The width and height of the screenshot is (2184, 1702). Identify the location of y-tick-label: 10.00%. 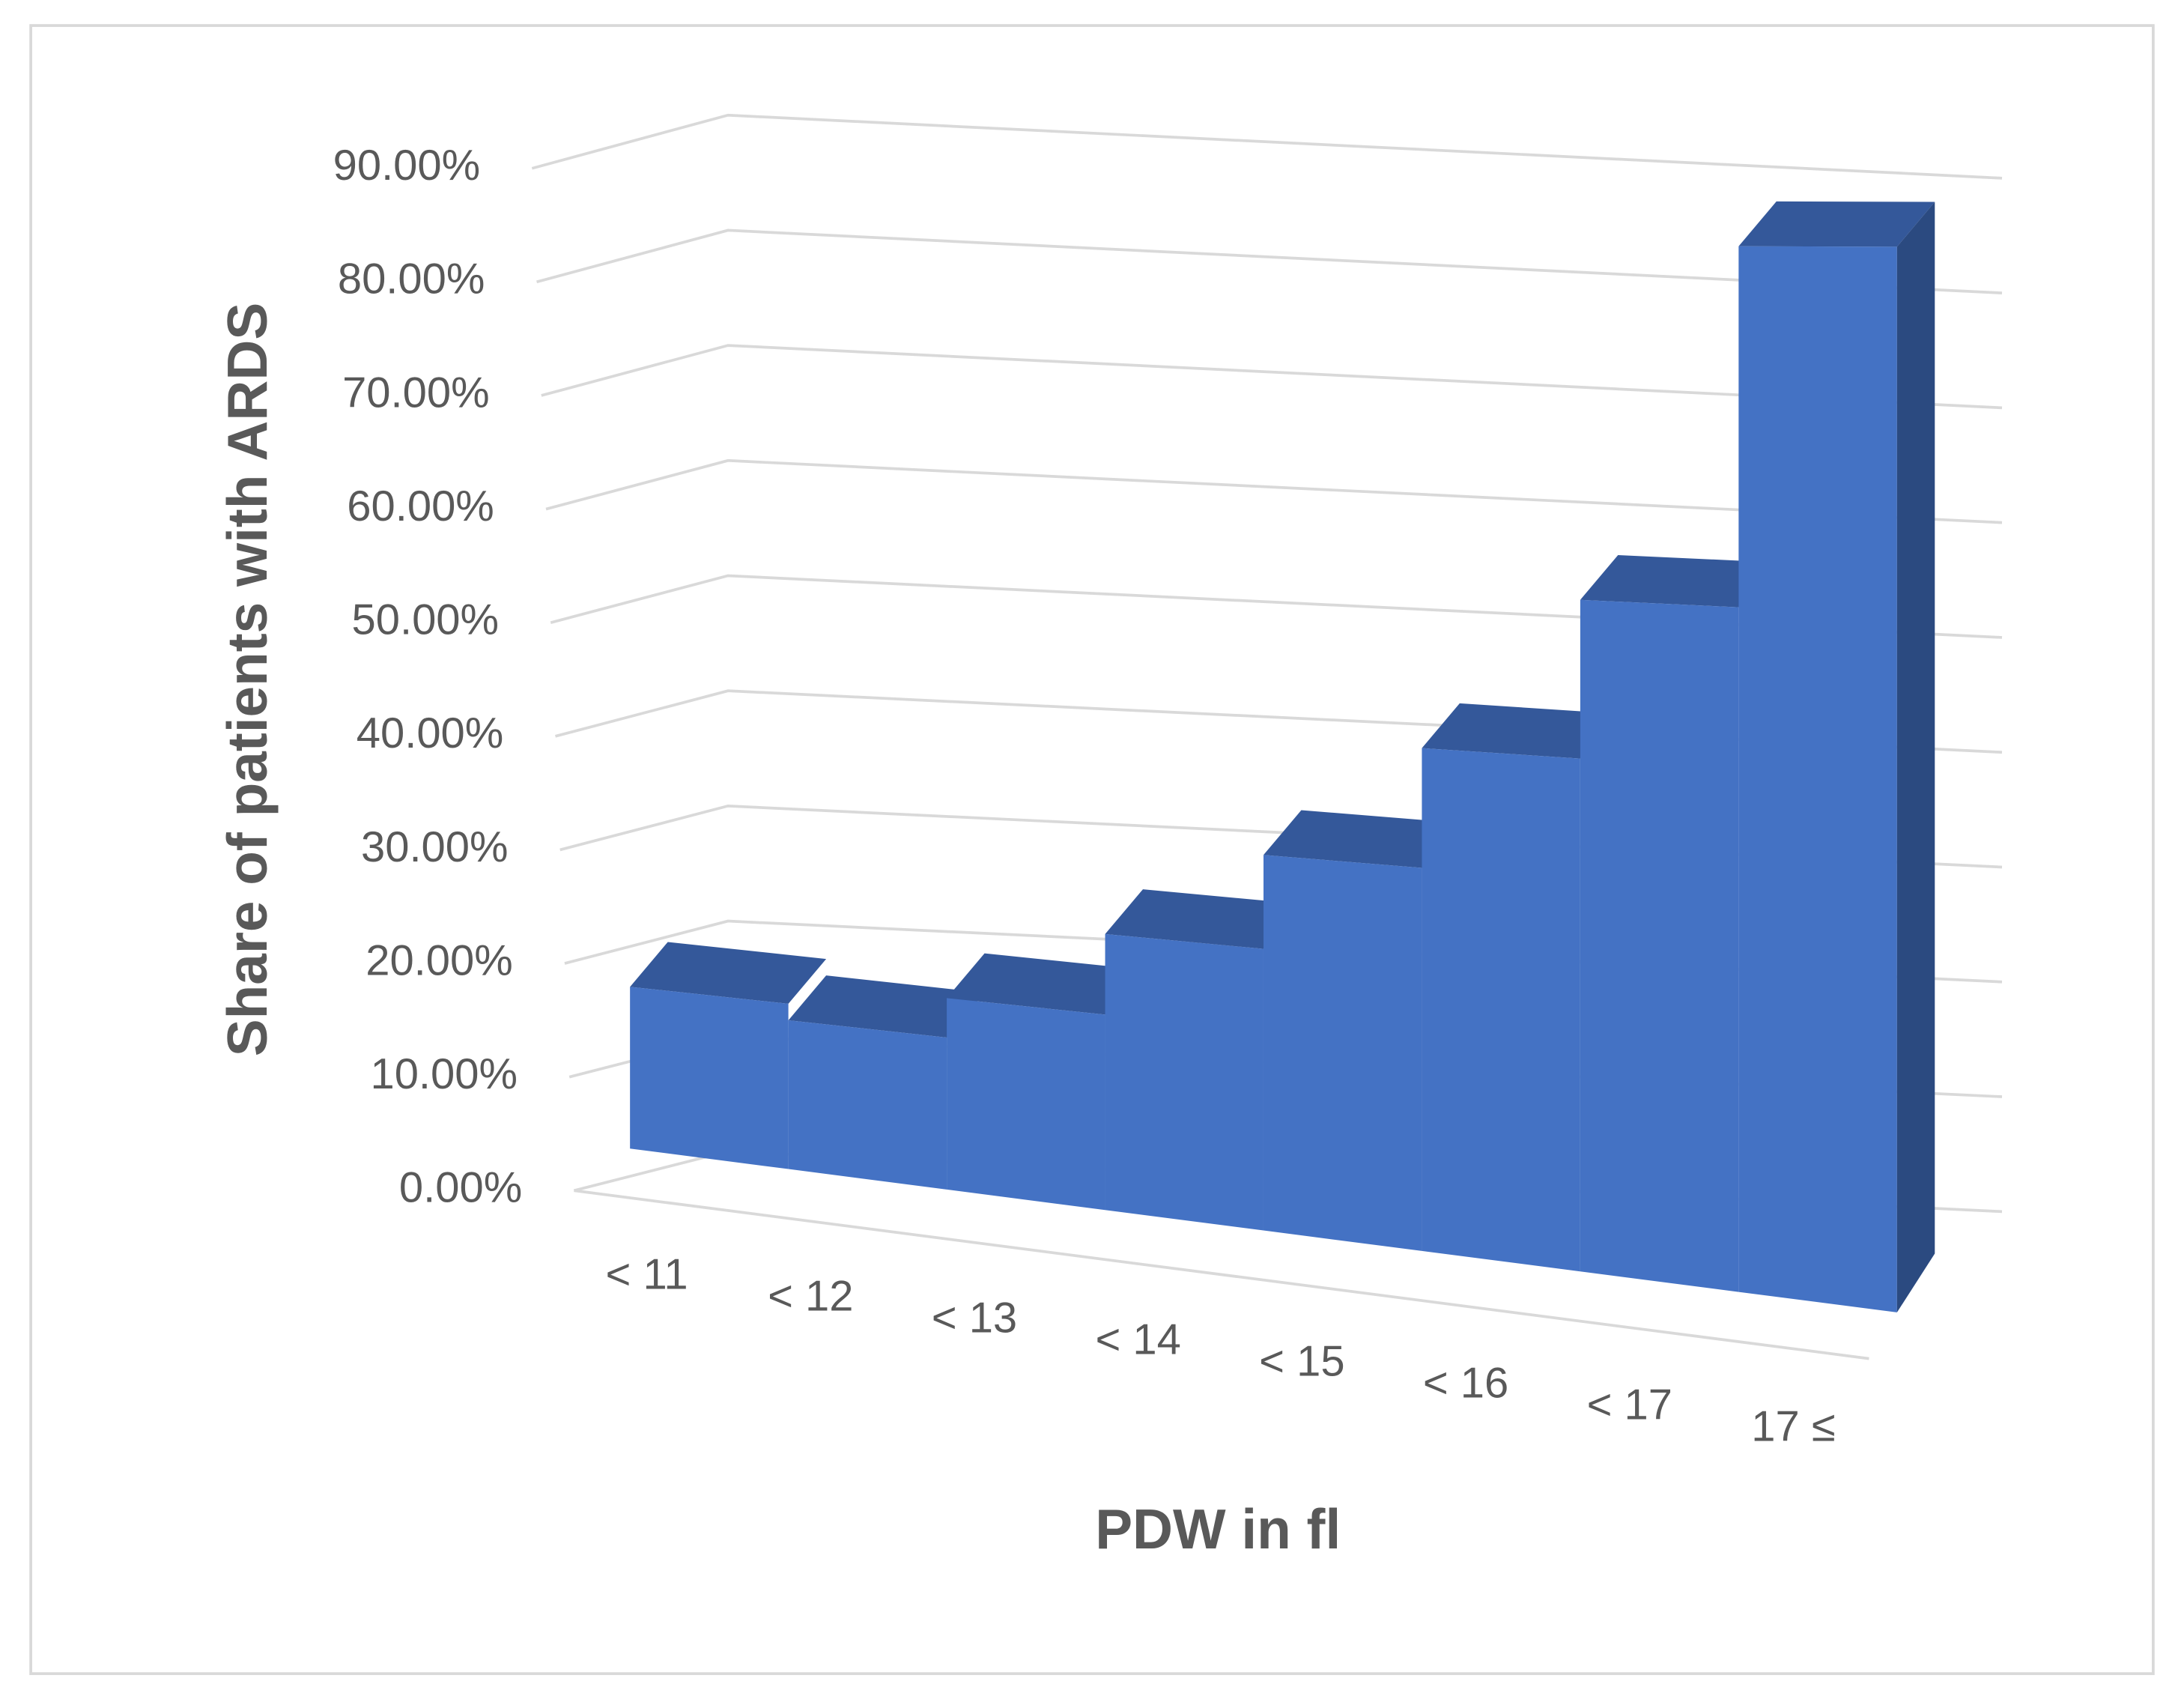
(444, 1074).